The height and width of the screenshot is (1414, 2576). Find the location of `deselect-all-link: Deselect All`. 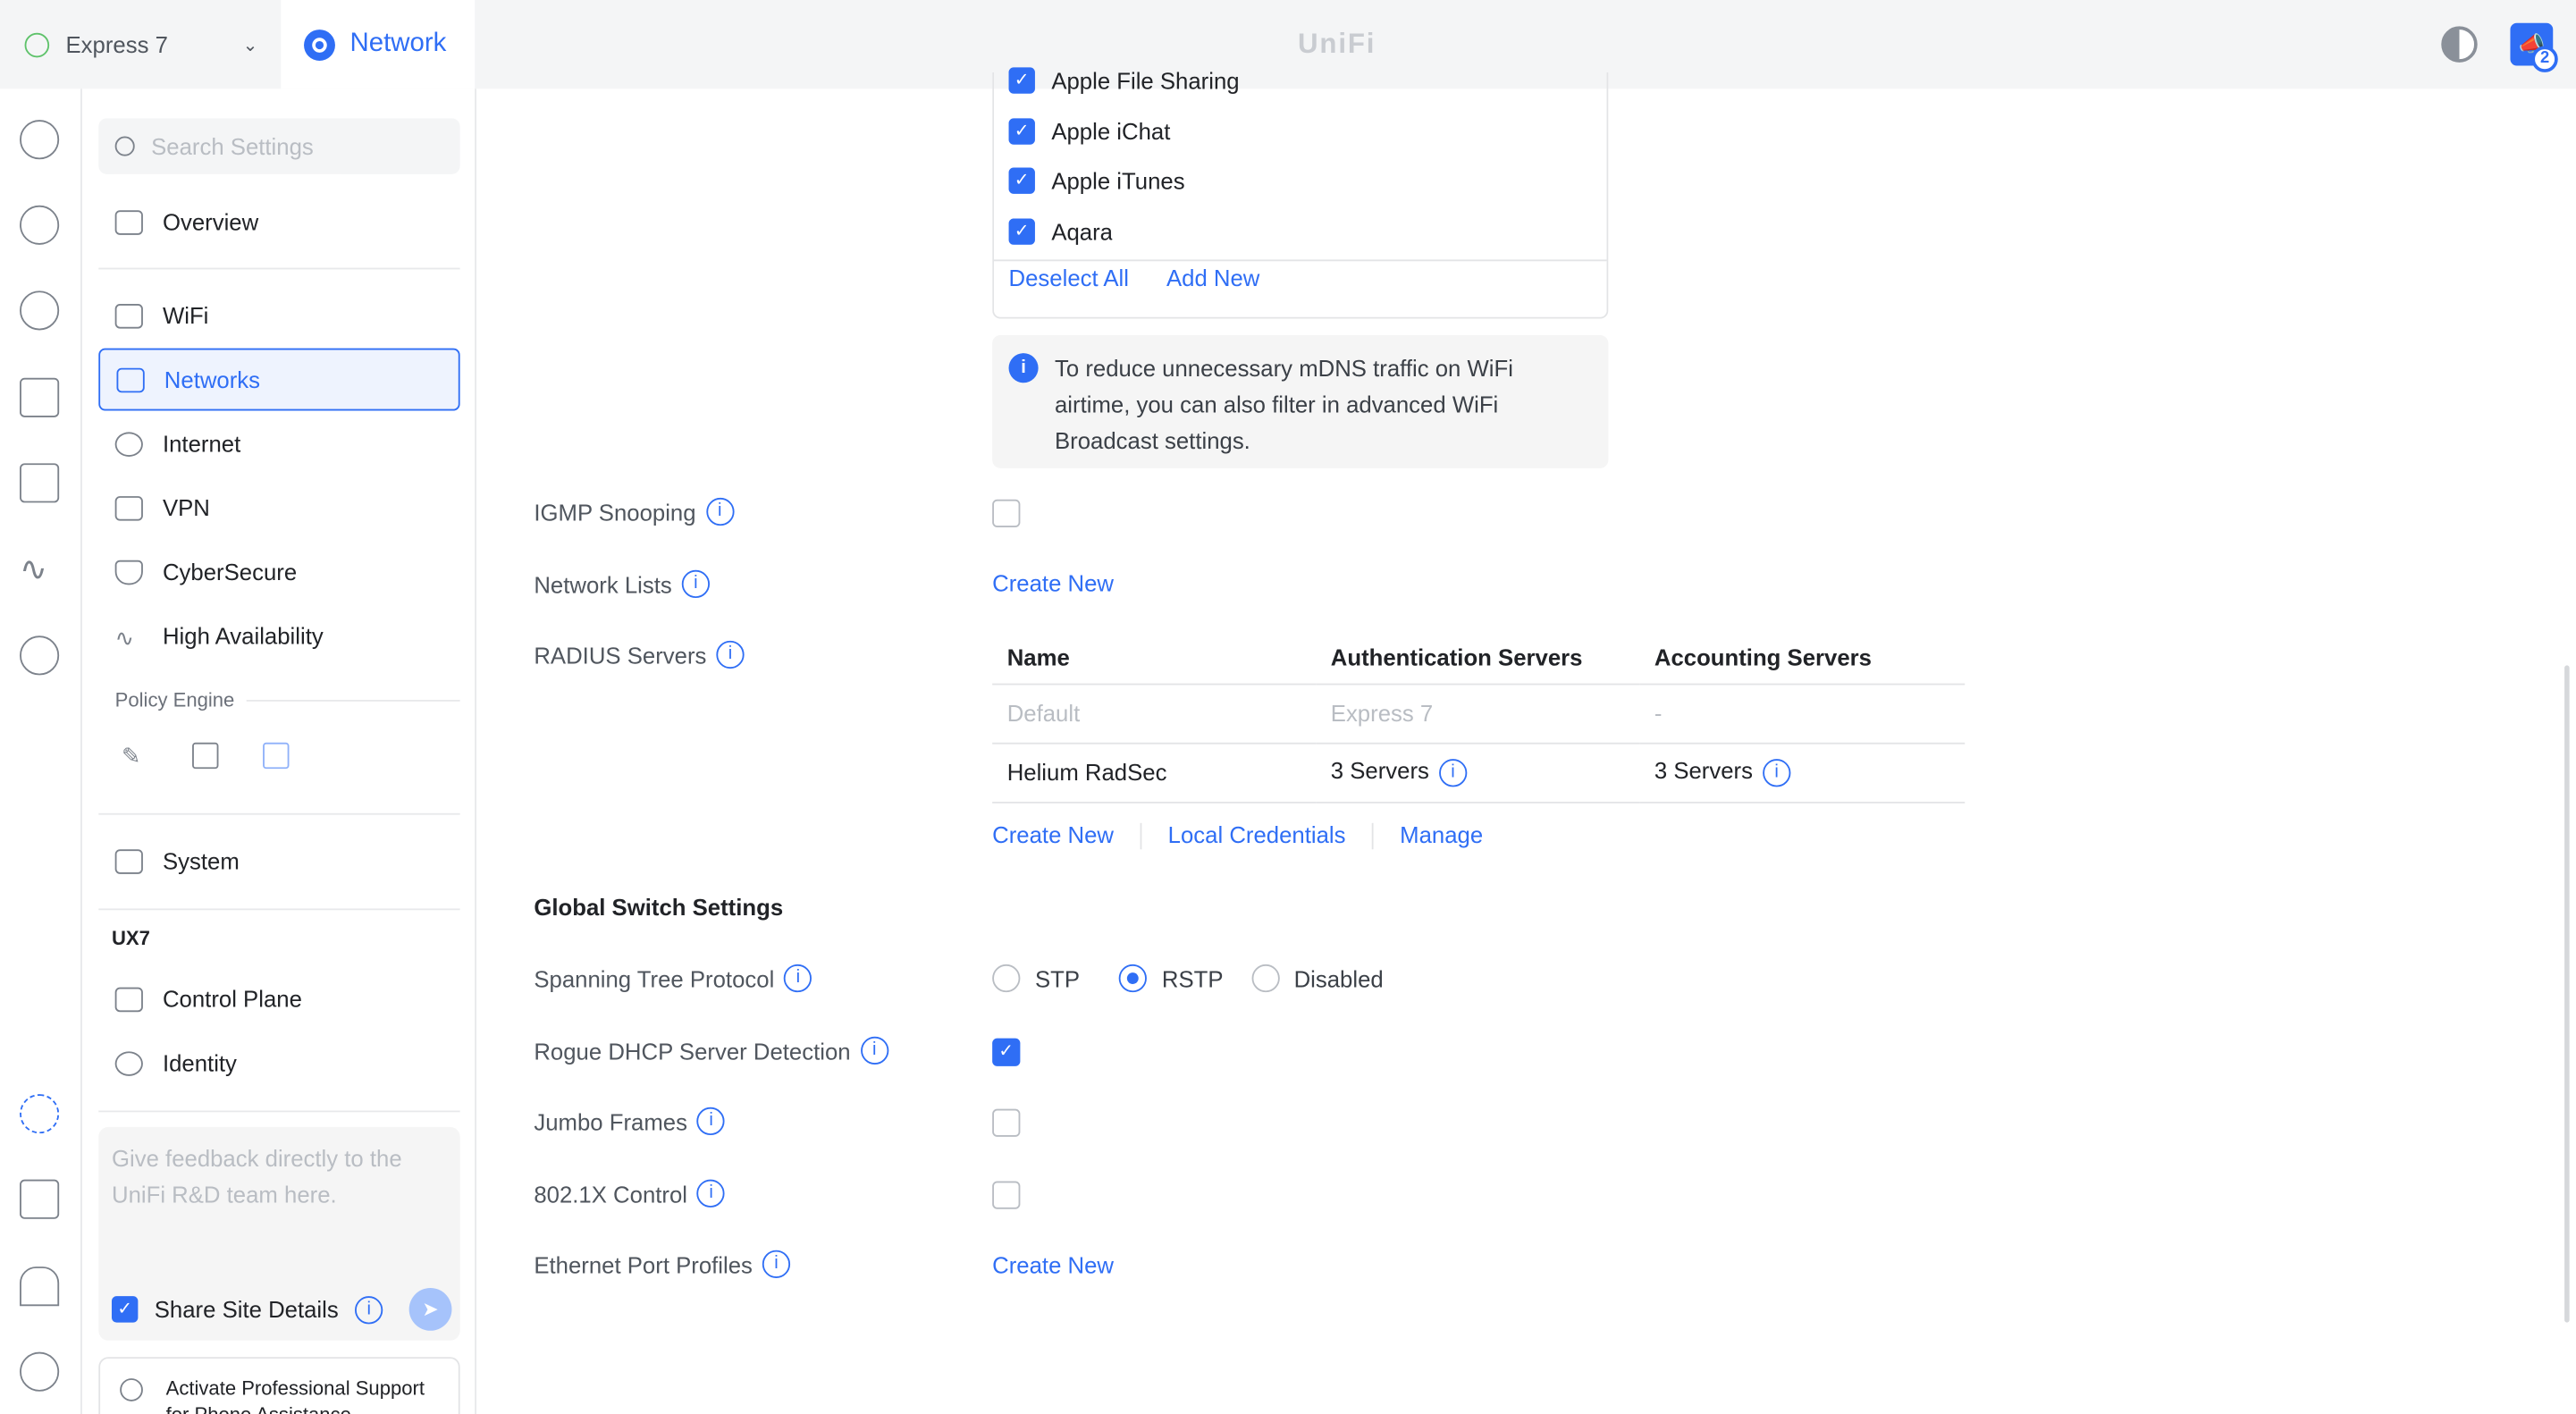

deselect-all-link: Deselect All is located at coordinates (1069, 277).